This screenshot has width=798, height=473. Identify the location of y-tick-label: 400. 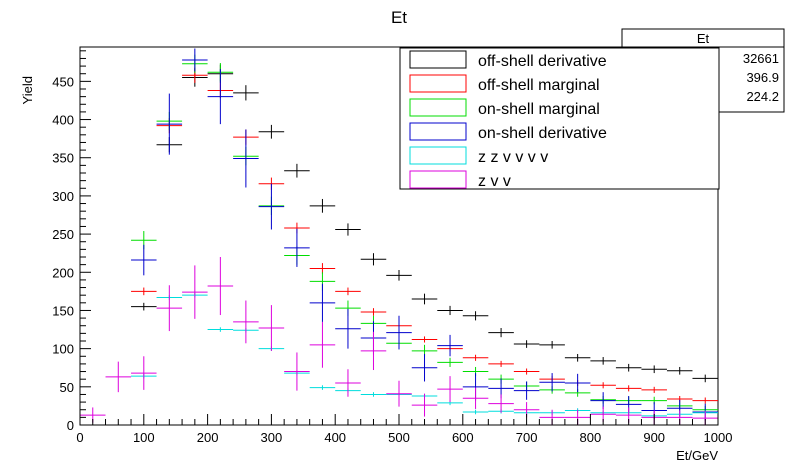
(63, 120).